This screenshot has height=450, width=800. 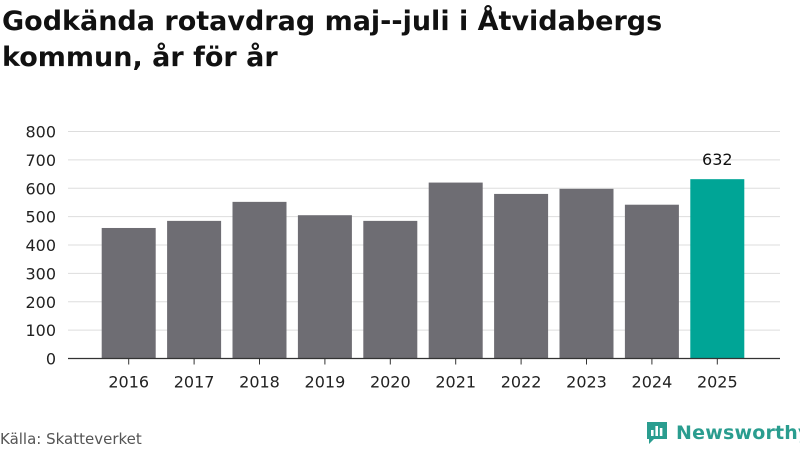 What do you see at coordinates (521, 382) in the screenshot?
I see `x-tick-label: 2022` at bounding box center [521, 382].